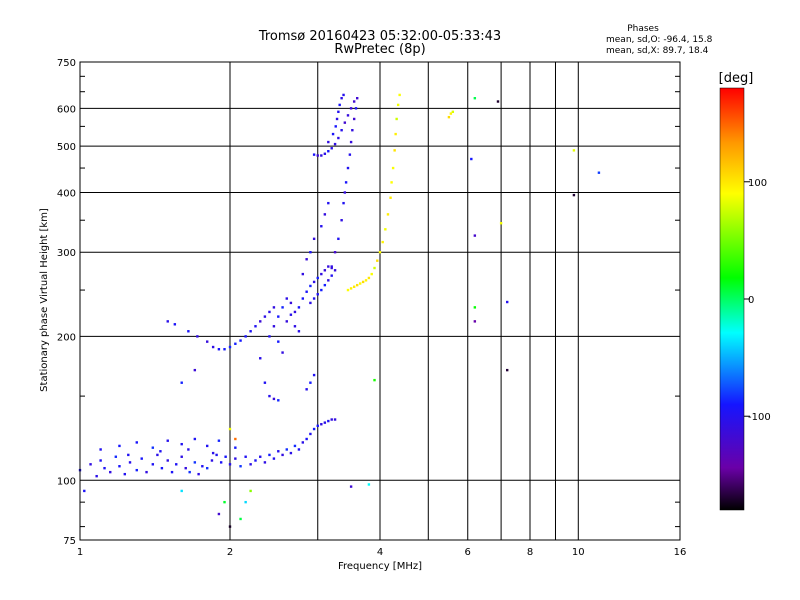 This screenshot has width=800, height=600. Describe the element at coordinates (379, 36) in the screenshot. I see `chart-title: Tromsø 20160423 05:32:00-05:33:43` at that location.